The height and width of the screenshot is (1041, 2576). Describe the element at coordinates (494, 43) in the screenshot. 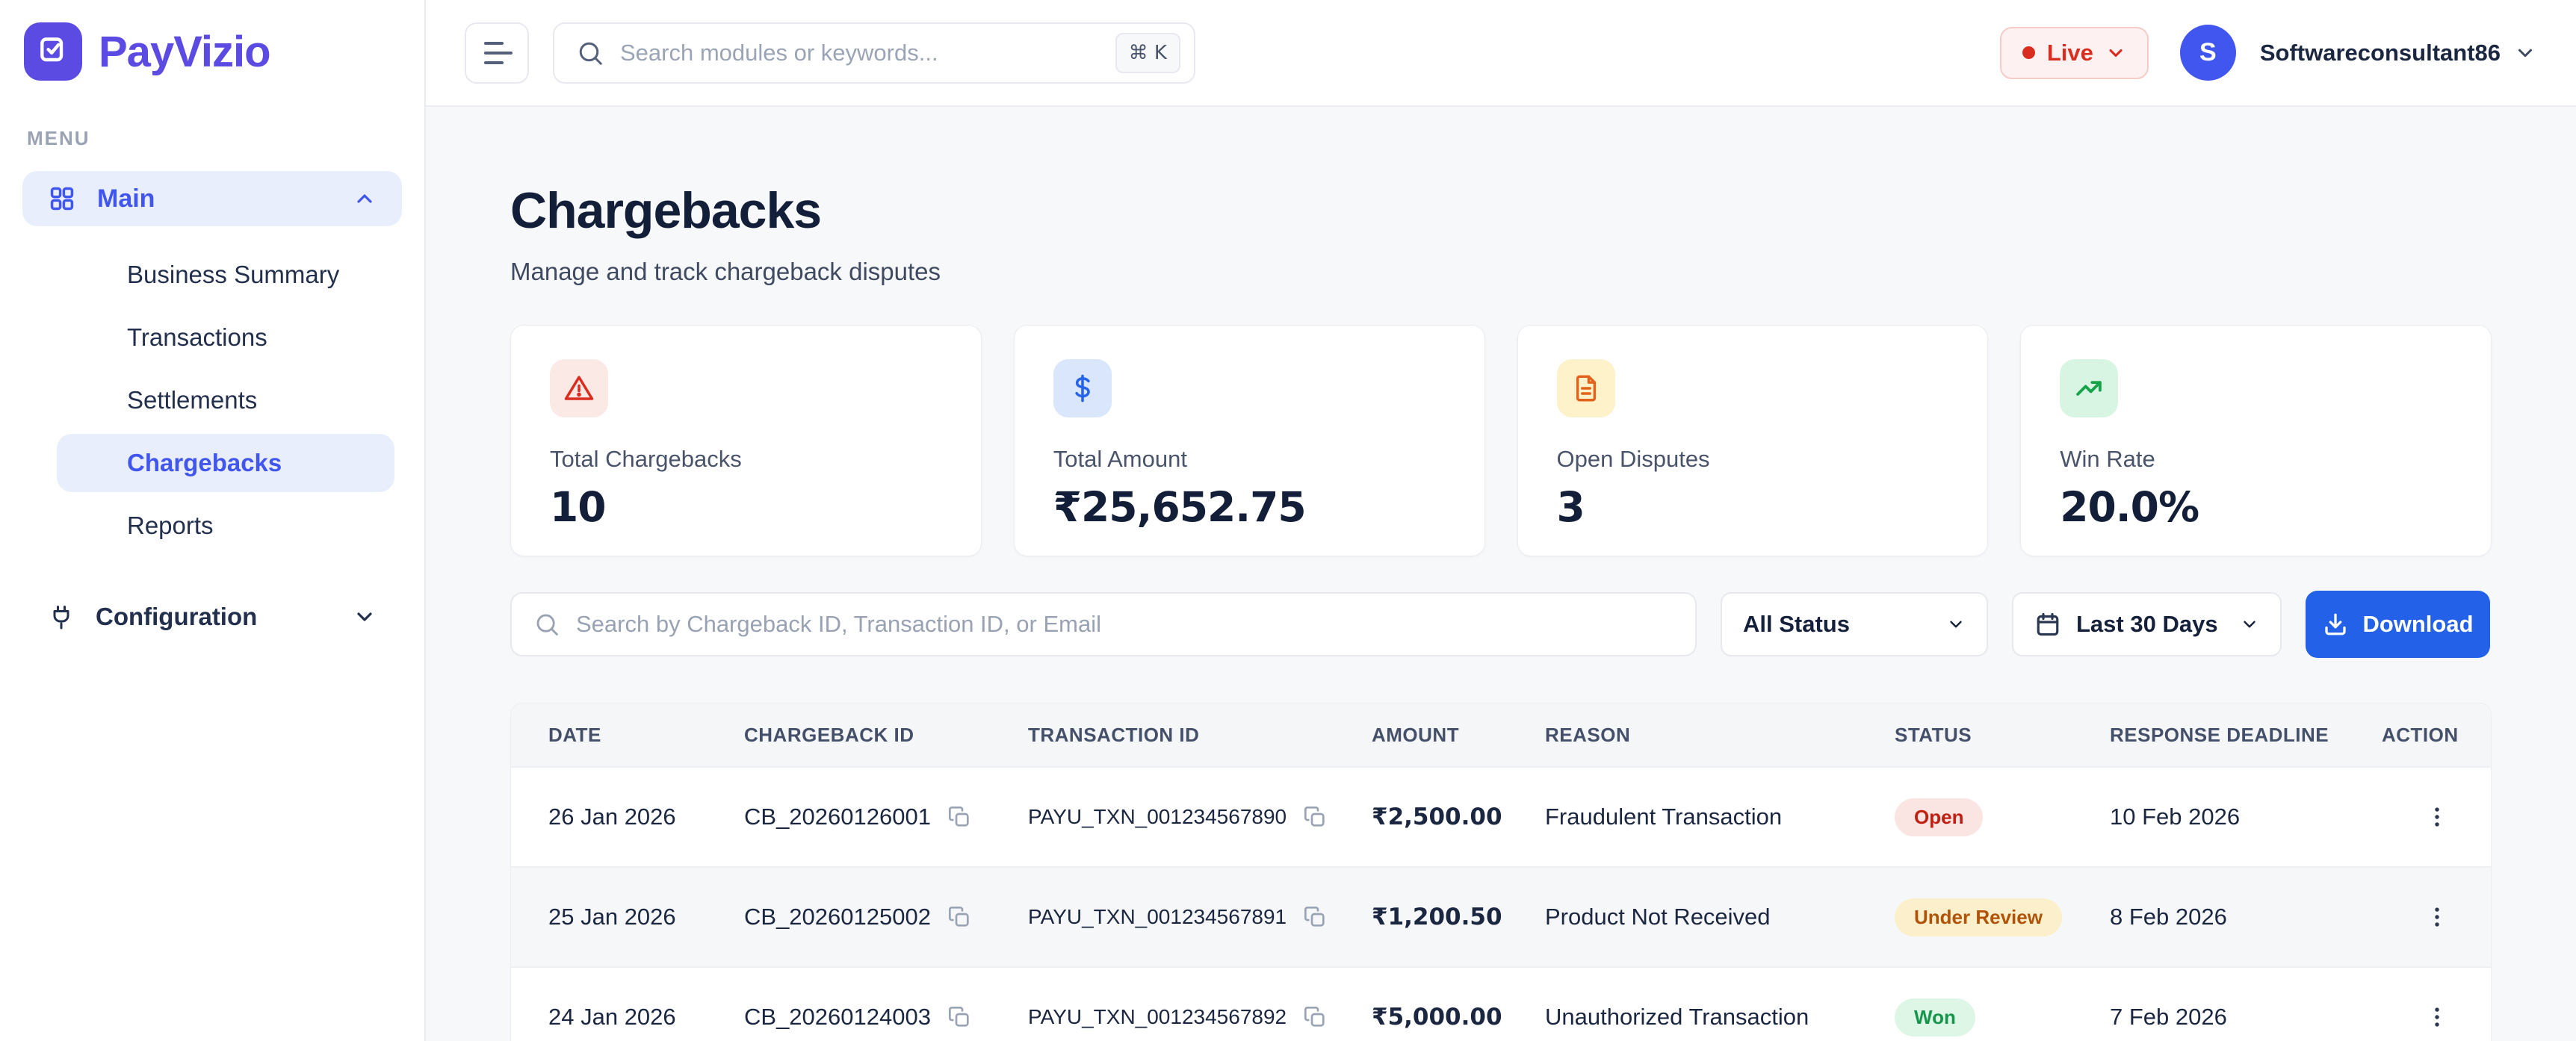

I see `hamburger-icon` at that location.